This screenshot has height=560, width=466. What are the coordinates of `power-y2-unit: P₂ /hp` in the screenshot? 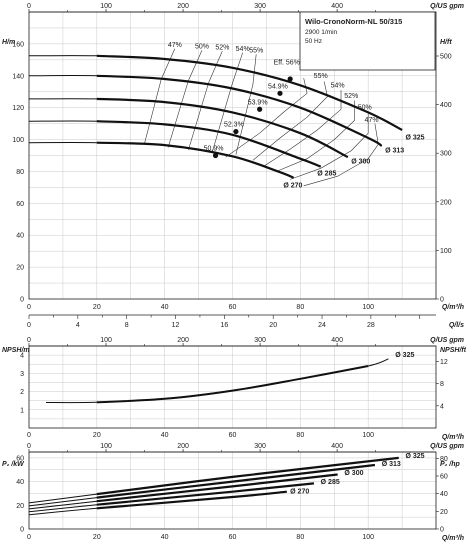 It's located at (450, 464).